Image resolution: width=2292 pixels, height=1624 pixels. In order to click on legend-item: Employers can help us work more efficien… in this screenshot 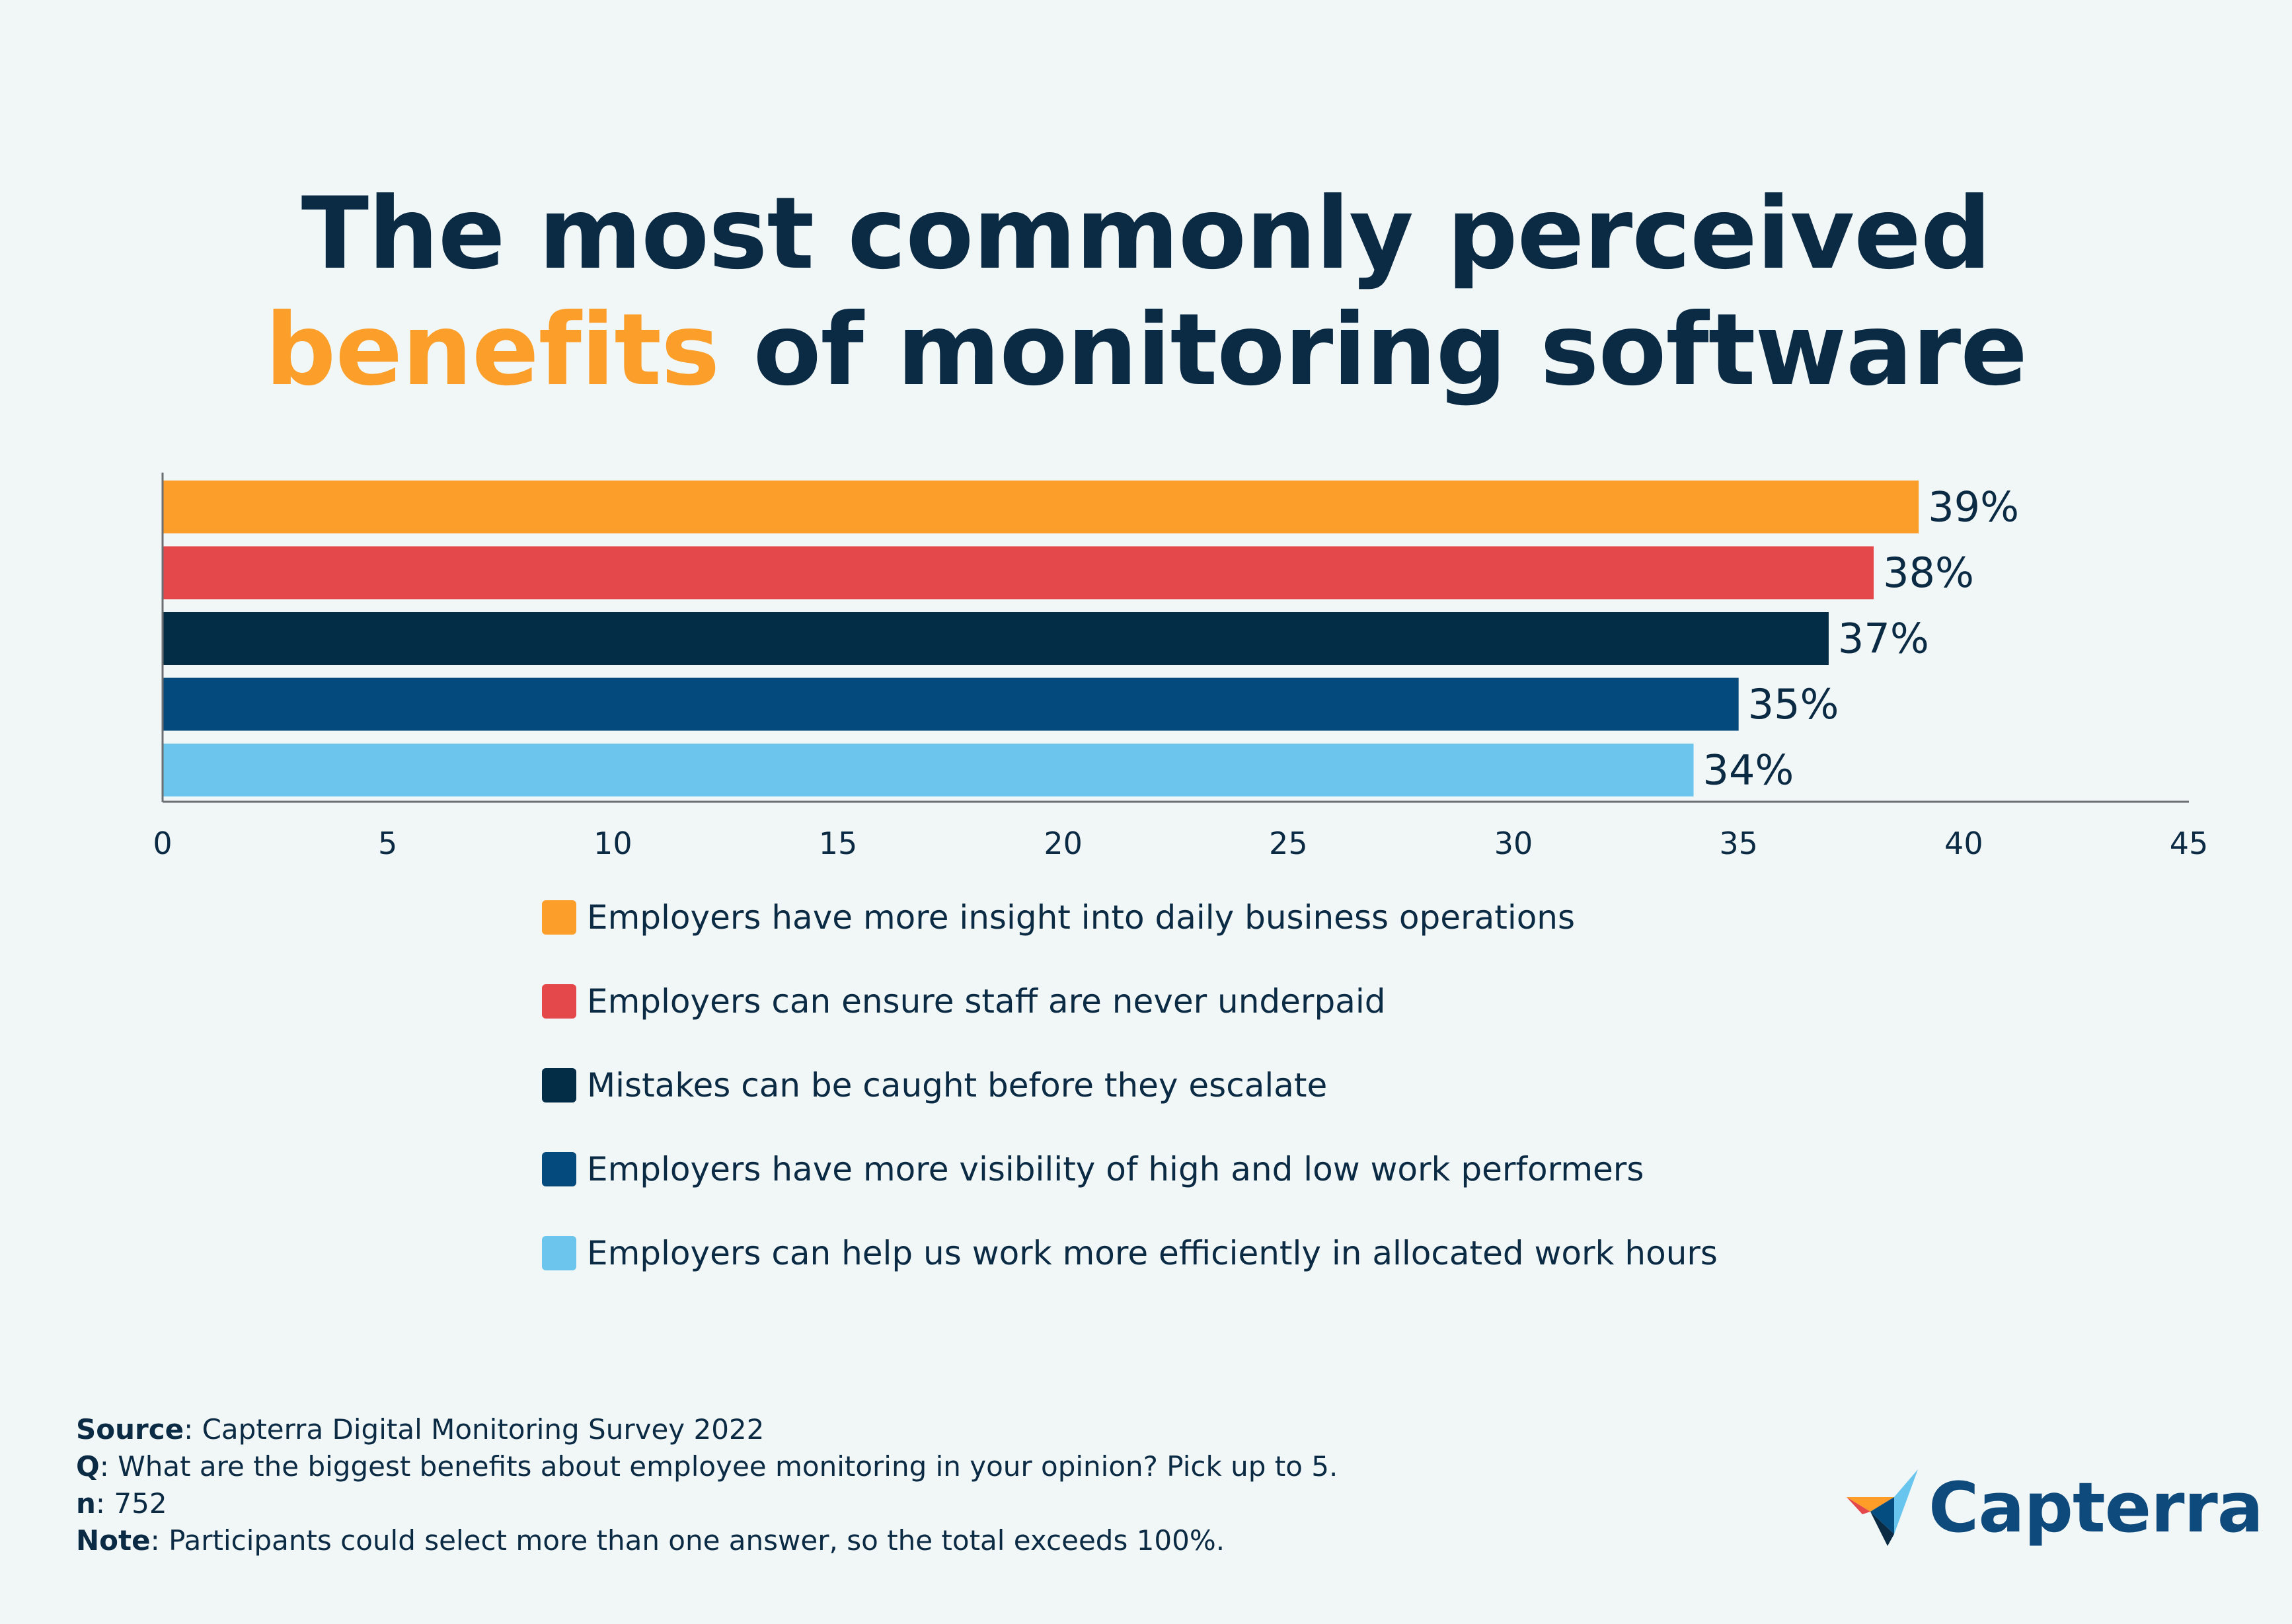, I will do `click(1130, 1253)`.